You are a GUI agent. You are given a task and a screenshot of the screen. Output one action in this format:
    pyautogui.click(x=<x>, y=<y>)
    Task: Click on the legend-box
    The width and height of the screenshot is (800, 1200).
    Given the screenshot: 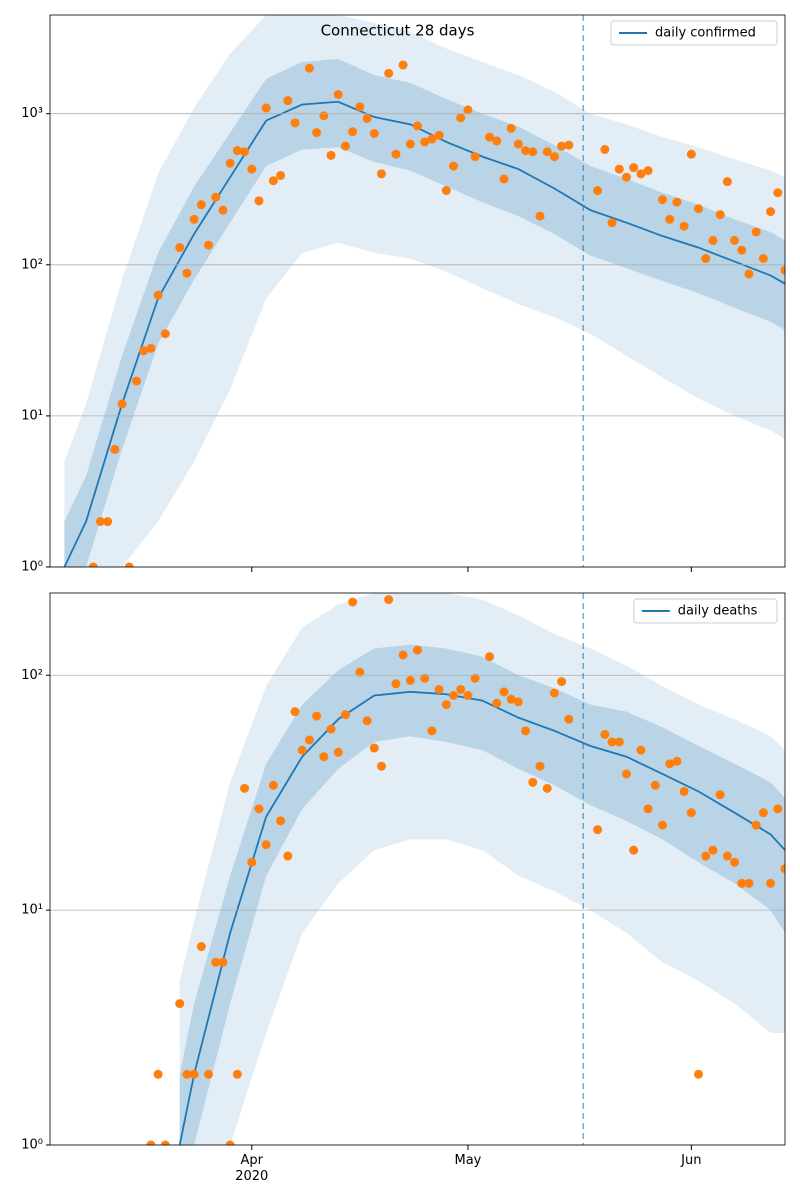 What is the action you would take?
    pyautogui.click(x=705, y=611)
    